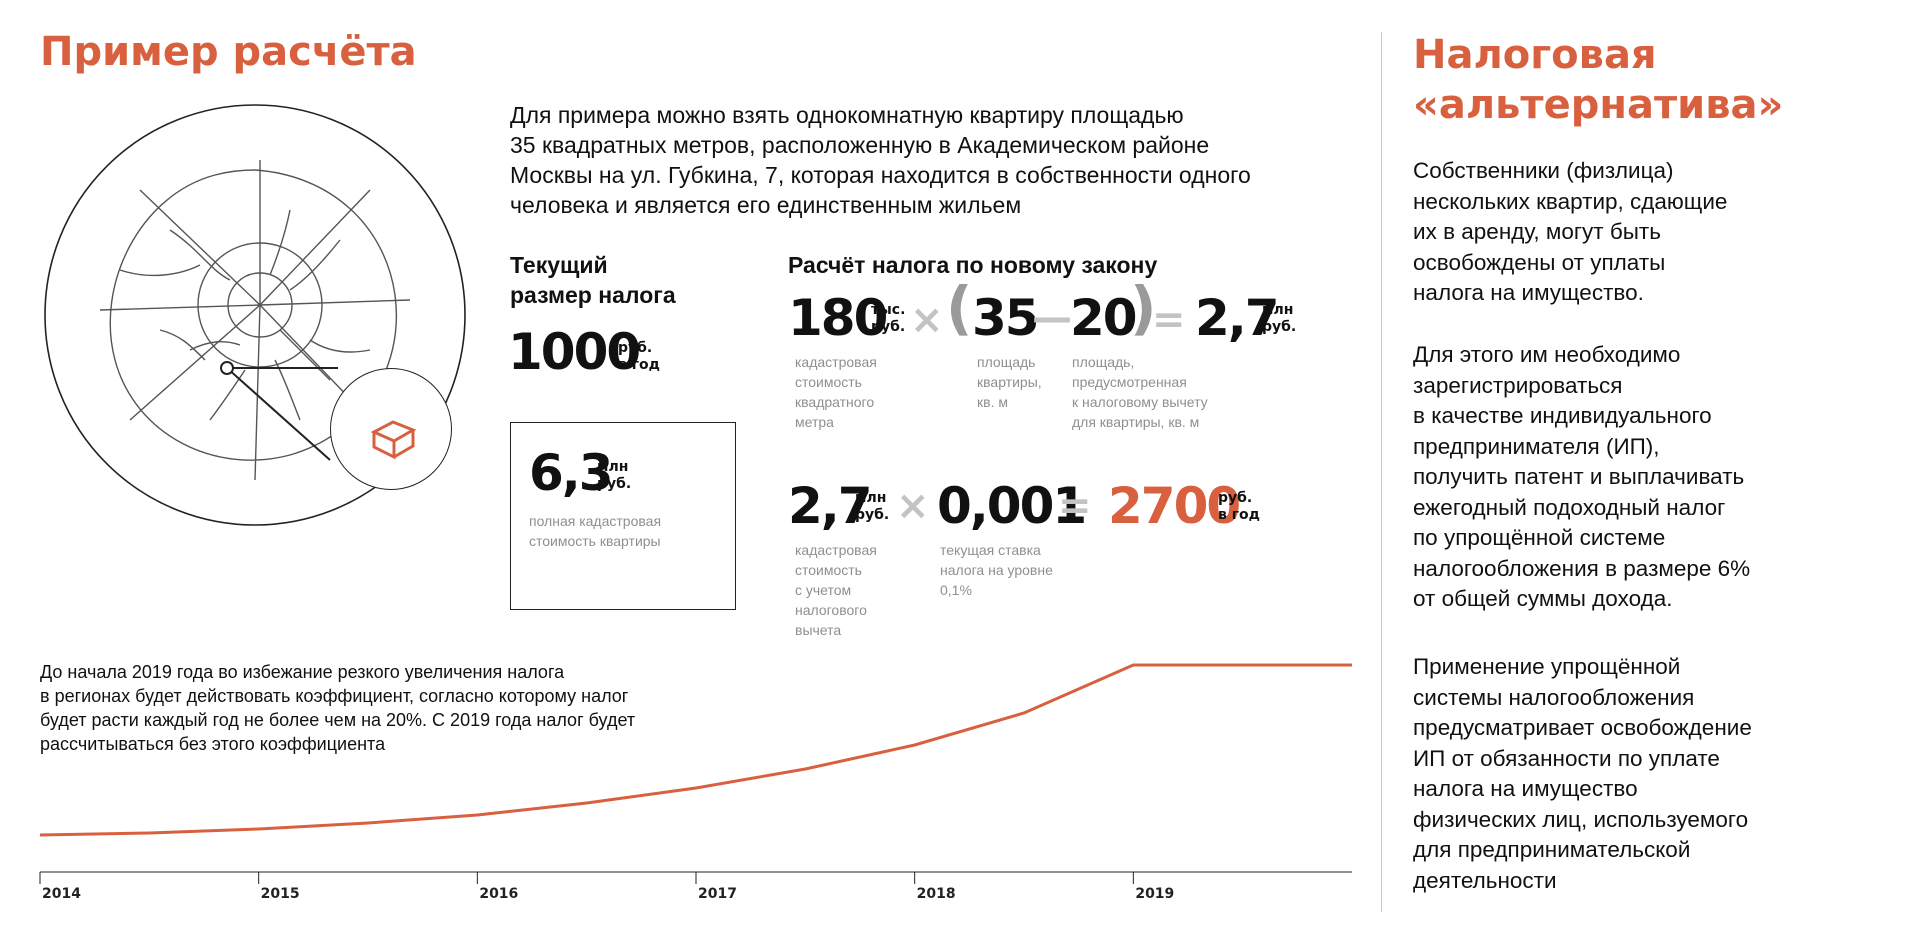 The width and height of the screenshot is (1920, 926). I want to click on formula1-price: 180, so click(838, 318).